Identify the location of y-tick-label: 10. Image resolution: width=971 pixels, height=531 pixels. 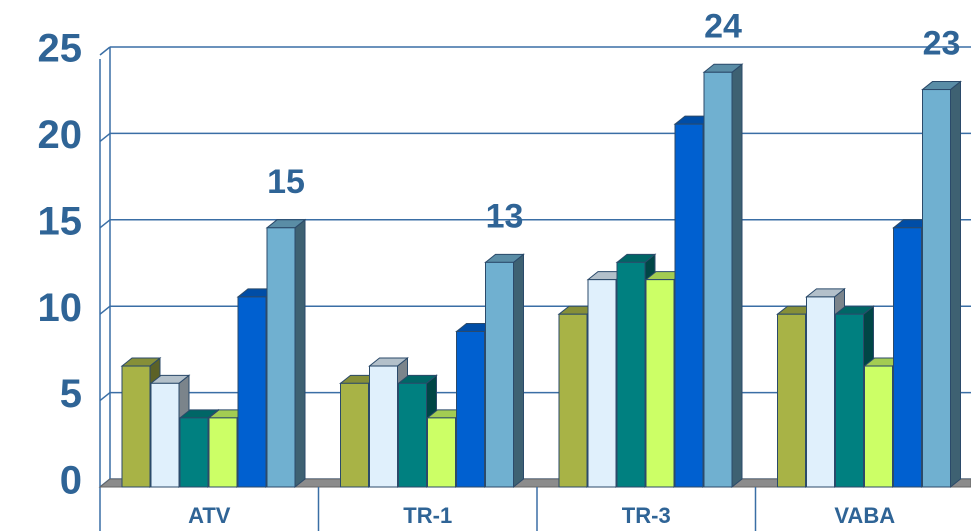
(60, 308).